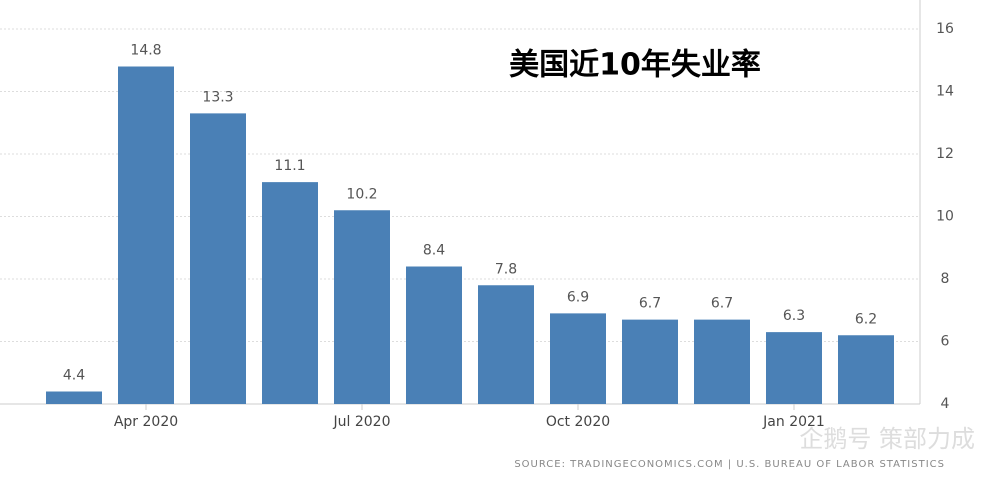 The width and height of the screenshot is (1000, 482). What do you see at coordinates (362, 422) in the screenshot?
I see `x-tick-label: Jul 2020` at bounding box center [362, 422].